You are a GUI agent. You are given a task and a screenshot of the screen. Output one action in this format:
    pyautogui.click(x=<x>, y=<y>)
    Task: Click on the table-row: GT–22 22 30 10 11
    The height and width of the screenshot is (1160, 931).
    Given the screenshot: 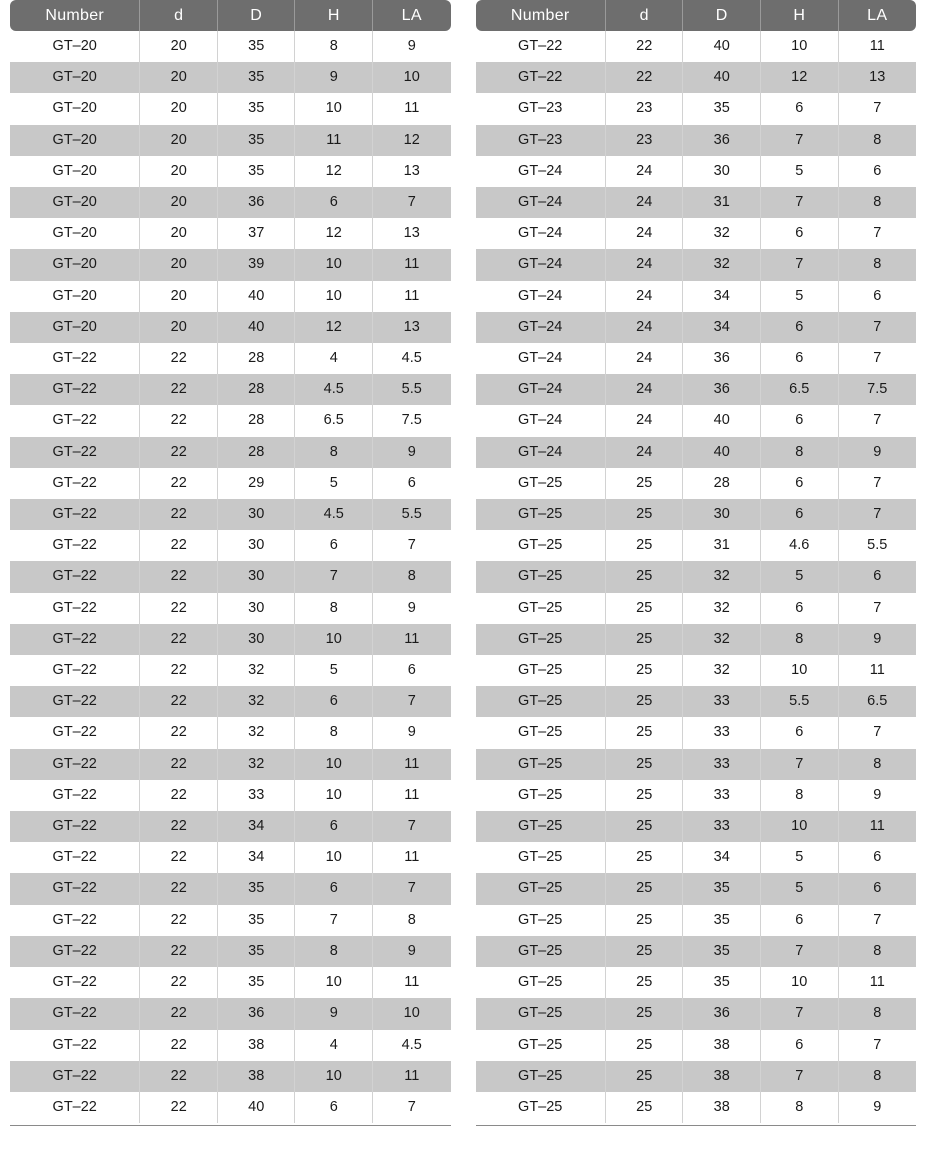 What is the action you would take?
    pyautogui.click(x=230, y=639)
    